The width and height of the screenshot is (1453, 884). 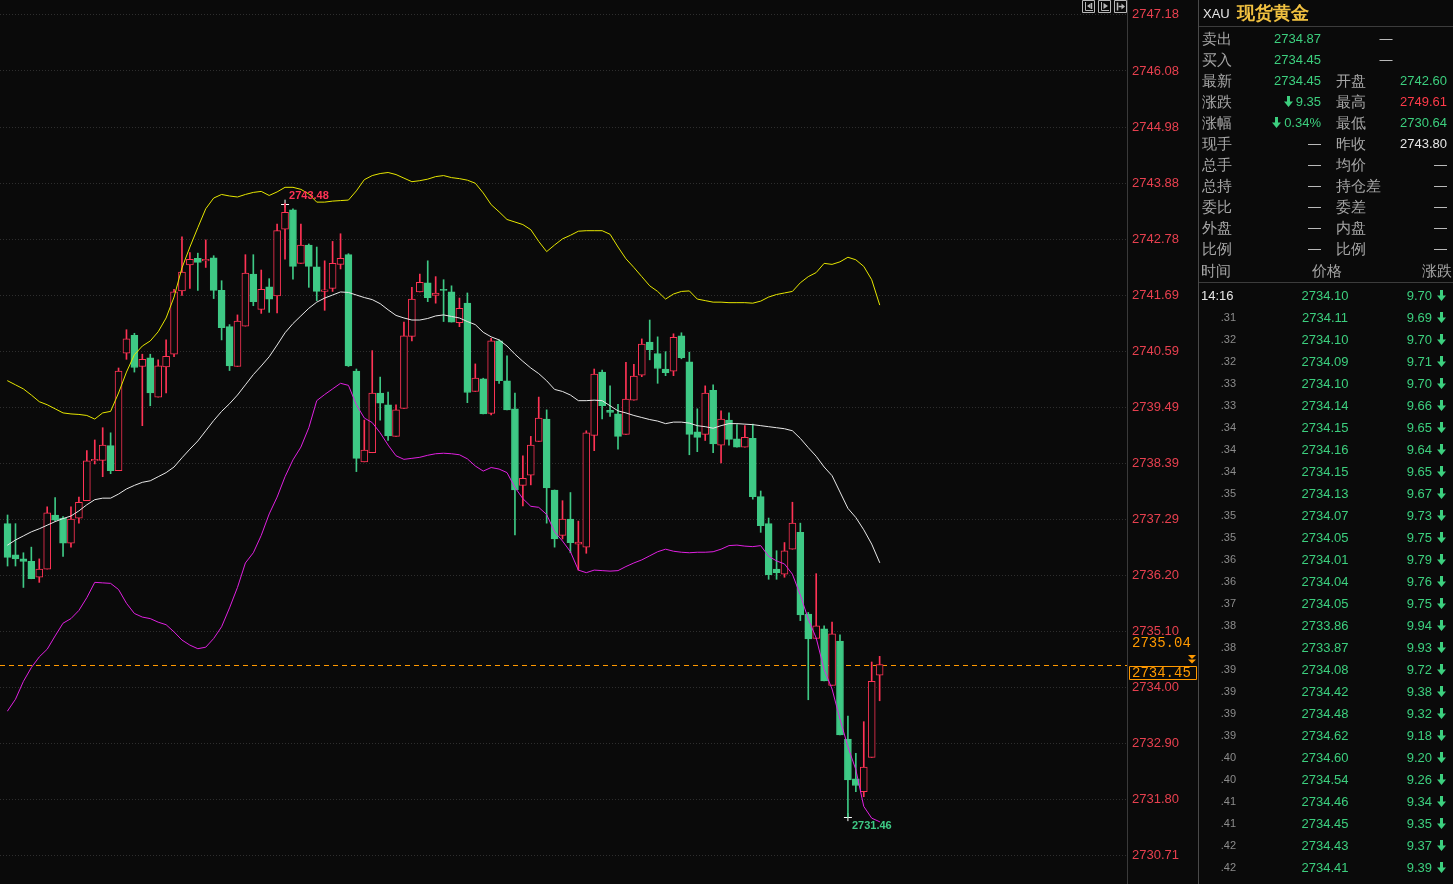 What do you see at coordinates (1155, 70) in the screenshot?
I see `y-tick-label: 2746.08` at bounding box center [1155, 70].